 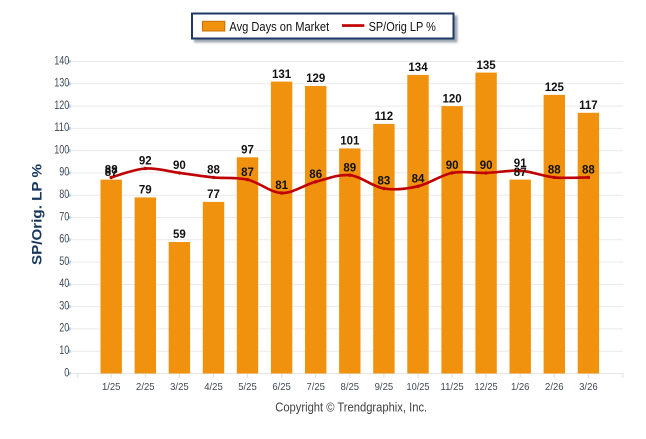 I want to click on svg-text: 0, so click(x=66, y=373).